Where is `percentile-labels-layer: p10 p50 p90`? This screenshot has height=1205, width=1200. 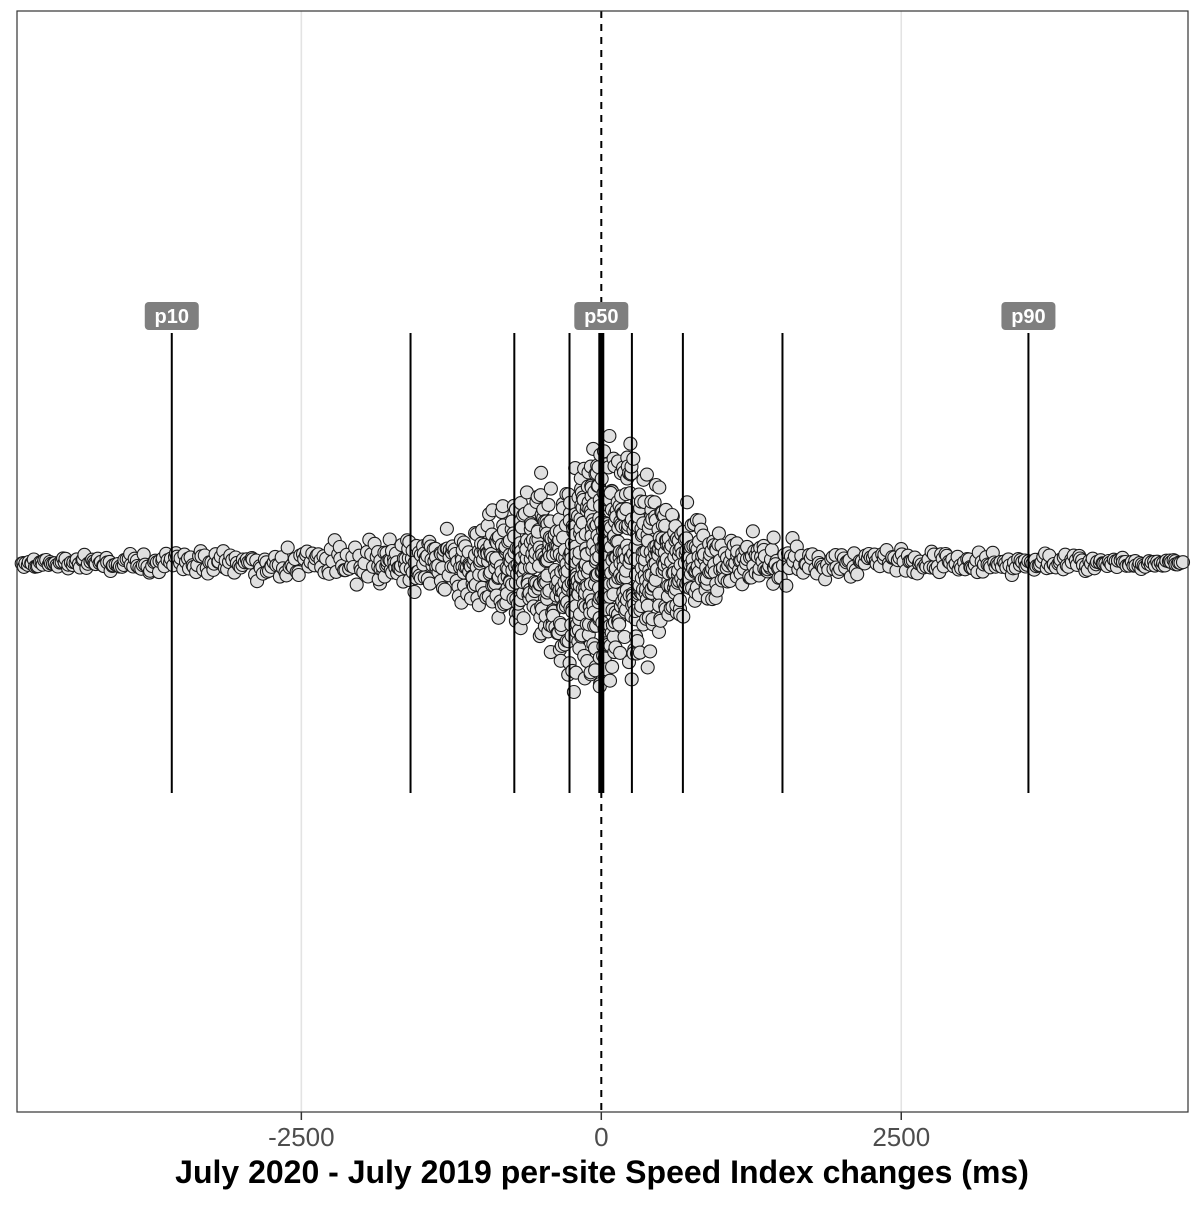
percentile-labels-layer: p10 p50 p90 is located at coordinates (600, 316).